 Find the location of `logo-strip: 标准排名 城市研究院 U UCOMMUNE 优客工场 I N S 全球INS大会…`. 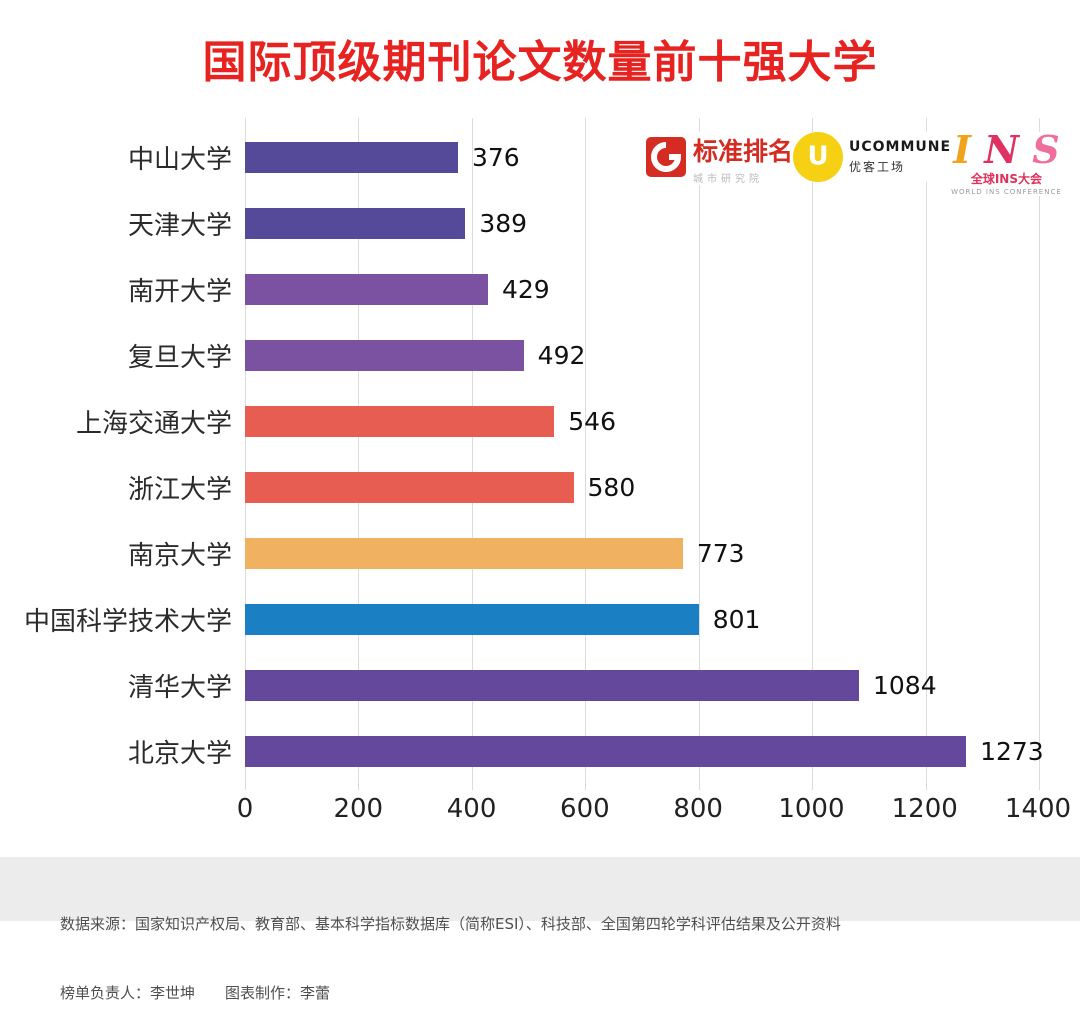

logo-strip: 标准排名 城市研究院 U UCOMMUNE 优客工场 I N S 全球INS大会… is located at coordinates (853, 163).